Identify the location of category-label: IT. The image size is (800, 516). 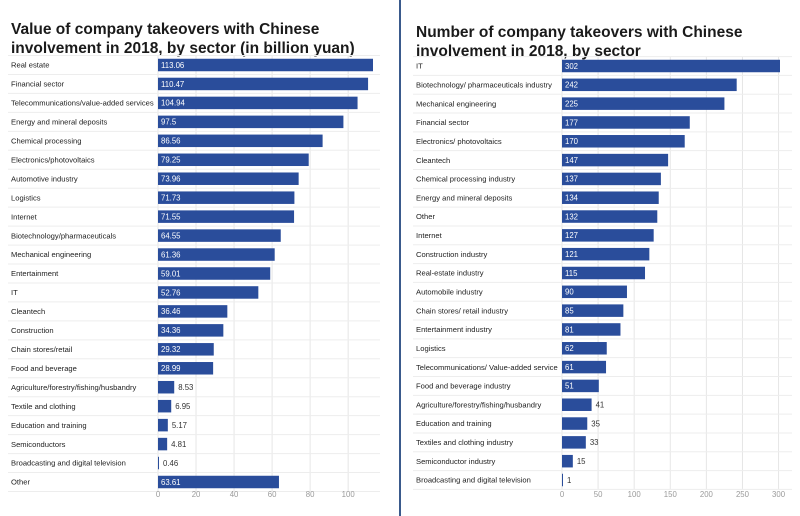
(14, 292).